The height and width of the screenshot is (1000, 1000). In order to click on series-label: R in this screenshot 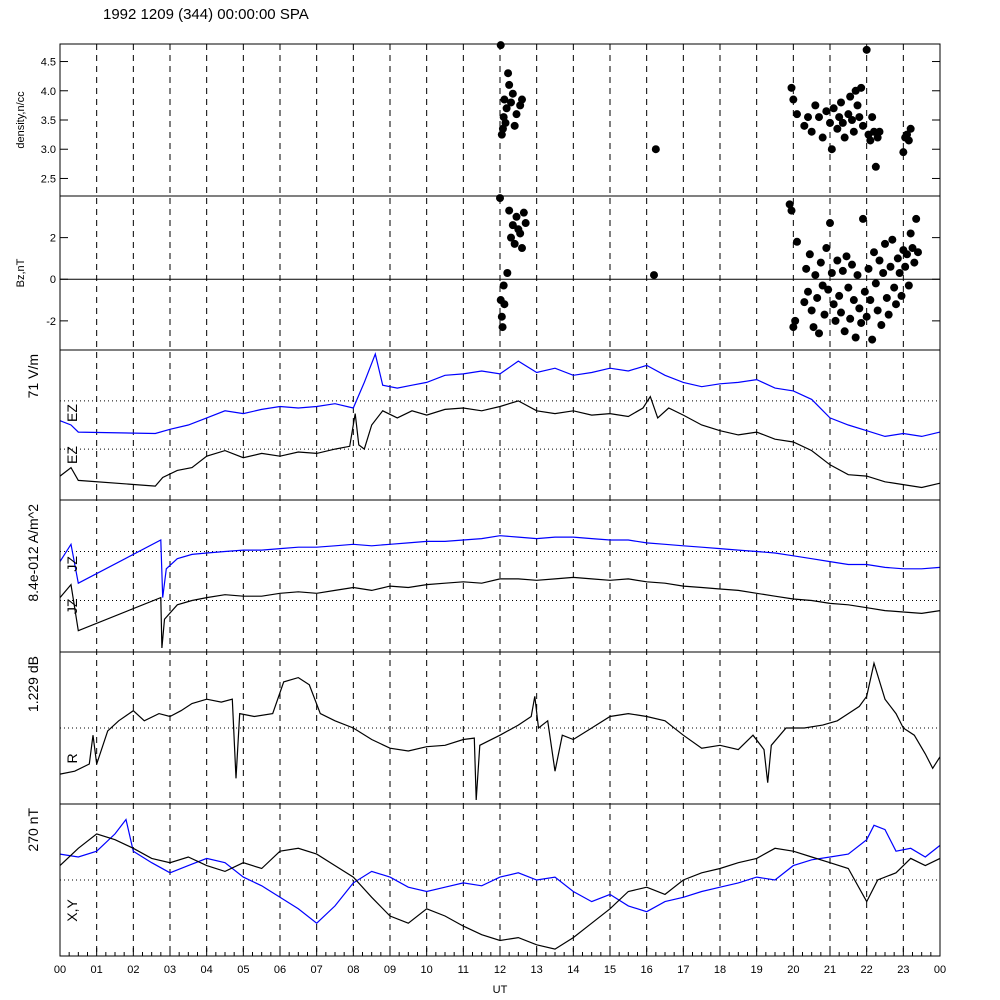, I will do `click(72, 758)`.